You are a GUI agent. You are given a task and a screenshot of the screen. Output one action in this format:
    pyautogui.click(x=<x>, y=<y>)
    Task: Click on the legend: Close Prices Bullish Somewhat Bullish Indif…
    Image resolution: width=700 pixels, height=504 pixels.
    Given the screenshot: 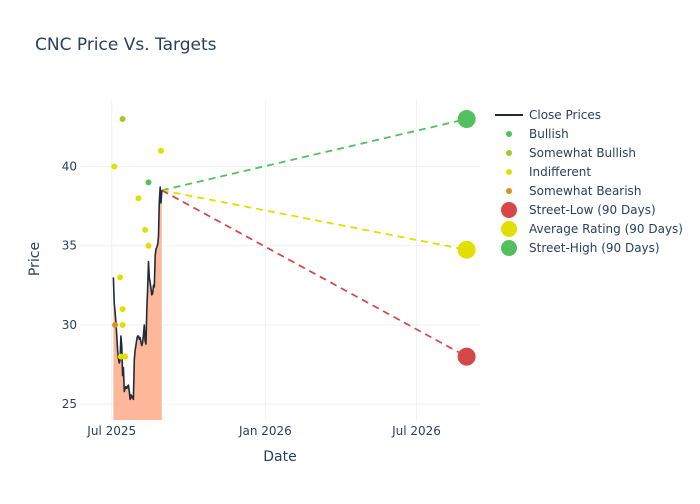 What is the action you would take?
    pyautogui.click(x=589, y=182)
    